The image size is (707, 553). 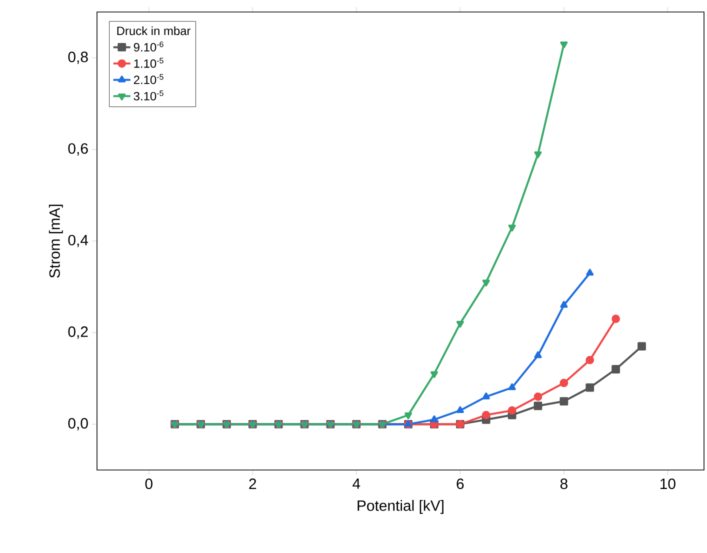 I want to click on legend-title: Druck in mbar, so click(x=154, y=31).